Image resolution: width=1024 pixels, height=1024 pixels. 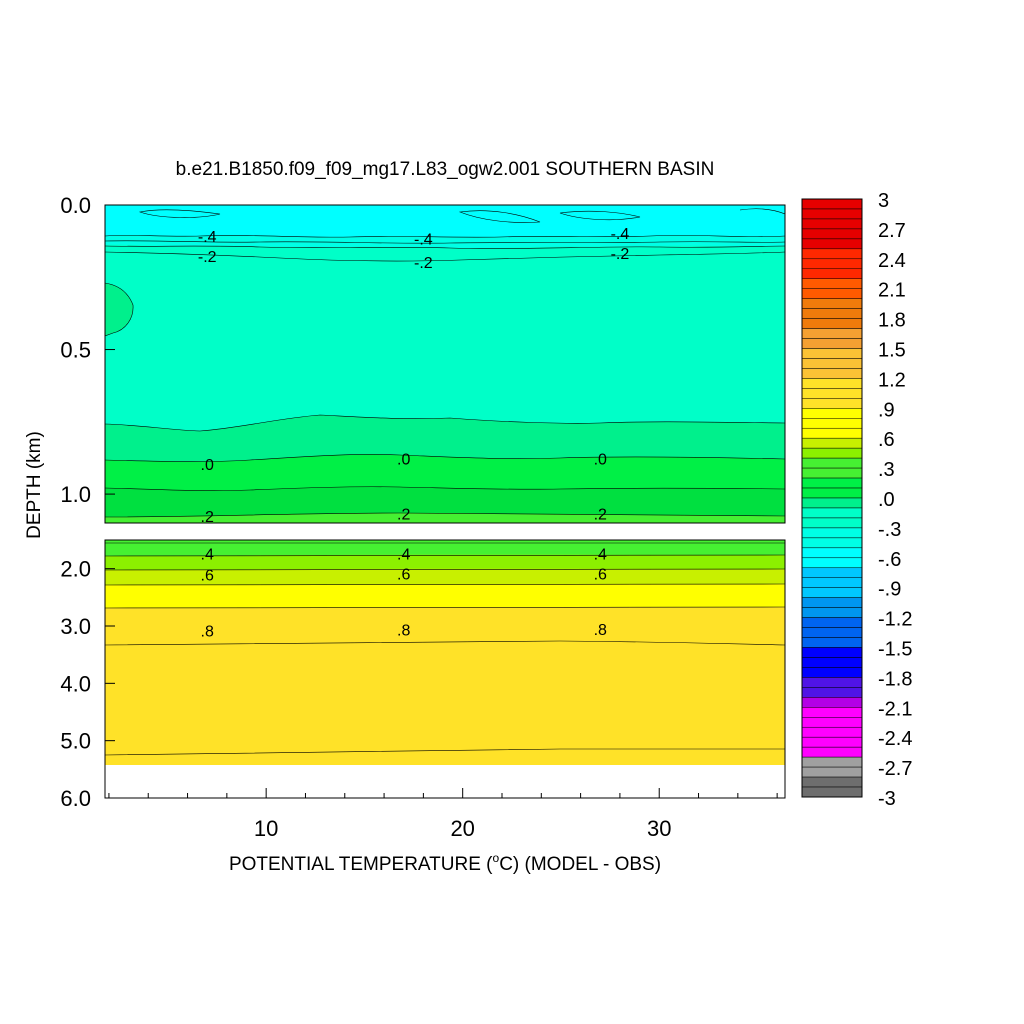 I want to click on colorbar-label: -.9, so click(x=889, y=590).